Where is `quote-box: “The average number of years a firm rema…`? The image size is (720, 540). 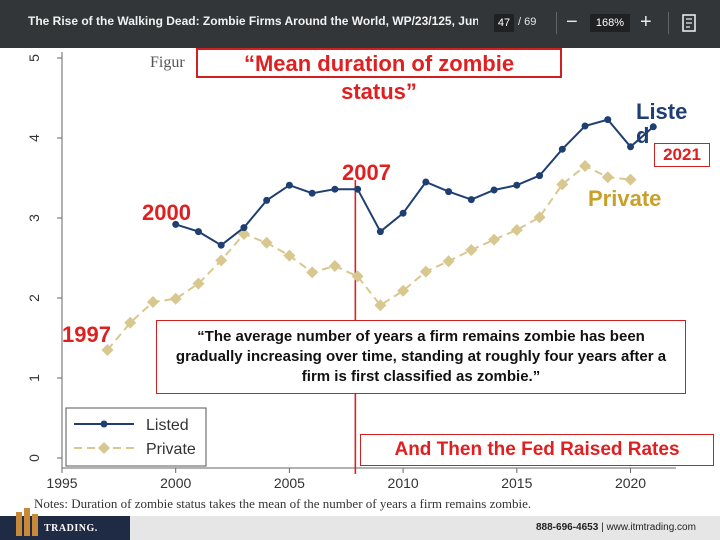 quote-box: “The average number of years a firm rema… is located at coordinates (421, 357).